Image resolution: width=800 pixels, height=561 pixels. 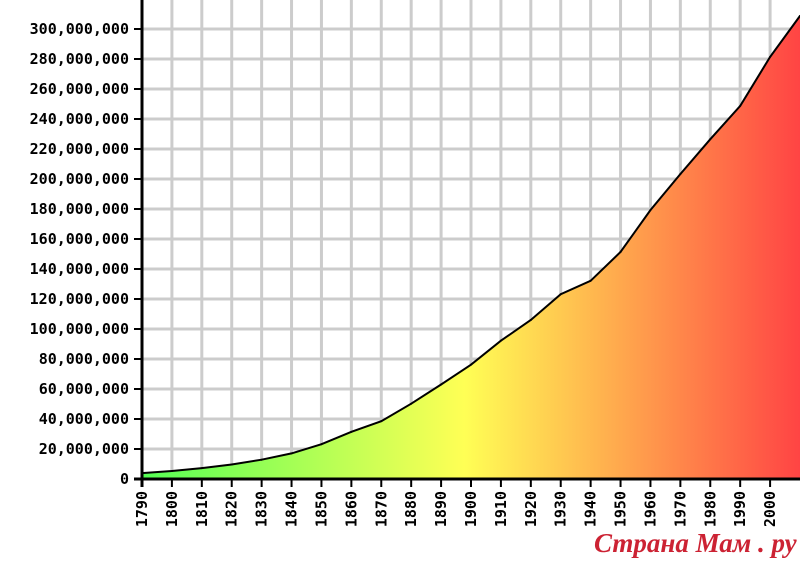 What do you see at coordinates (172, 509) in the screenshot?
I see `x-tick-label: 1800` at bounding box center [172, 509].